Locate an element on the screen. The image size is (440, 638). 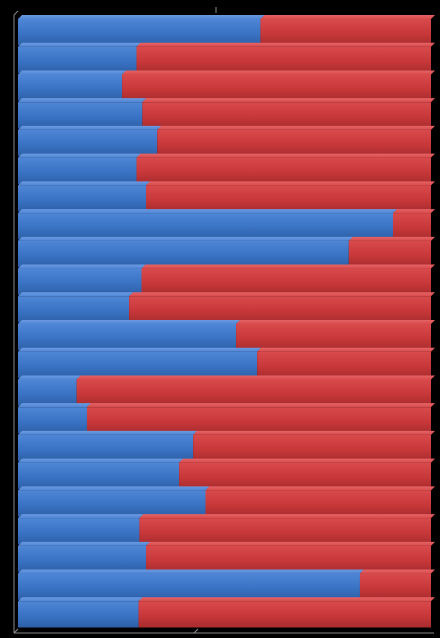
axis-depth-top-left is located at coordinates (16, 13).